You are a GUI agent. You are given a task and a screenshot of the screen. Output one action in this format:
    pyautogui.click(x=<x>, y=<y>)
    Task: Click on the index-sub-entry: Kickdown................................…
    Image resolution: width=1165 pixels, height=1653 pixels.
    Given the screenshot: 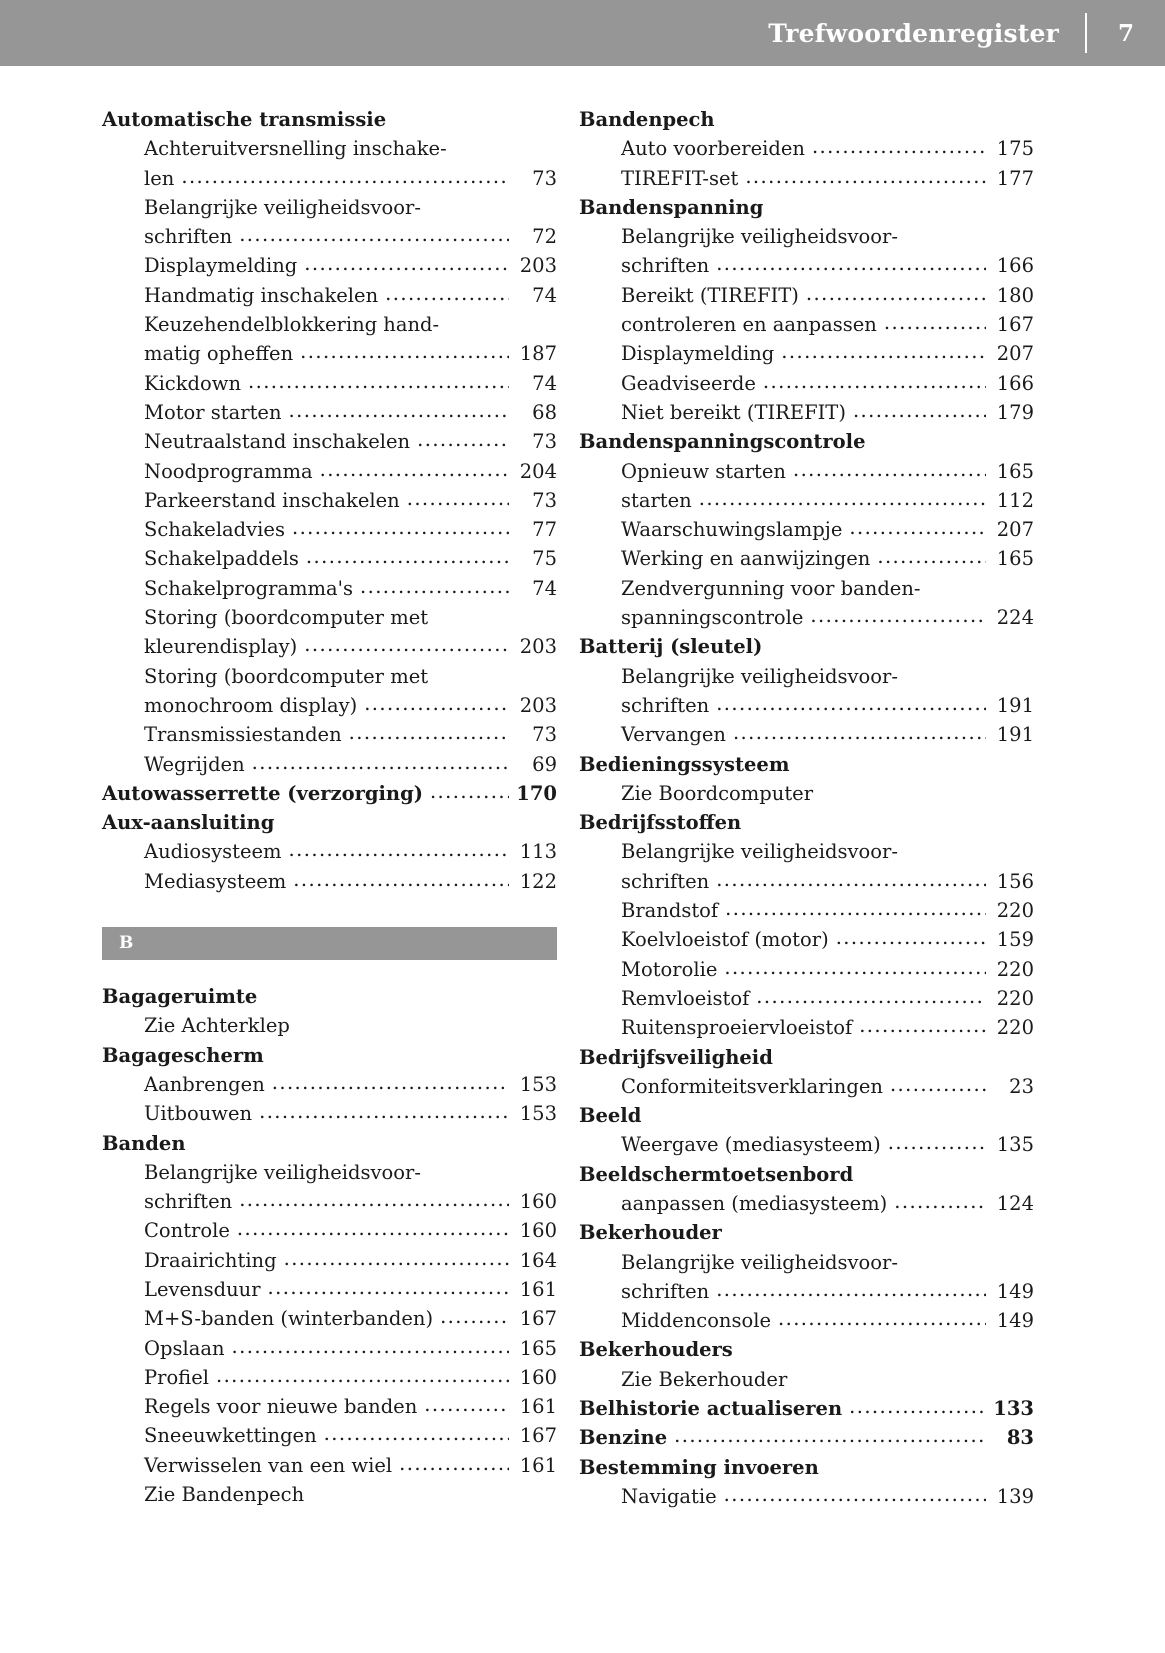 What is the action you would take?
    pyautogui.click(x=329, y=383)
    